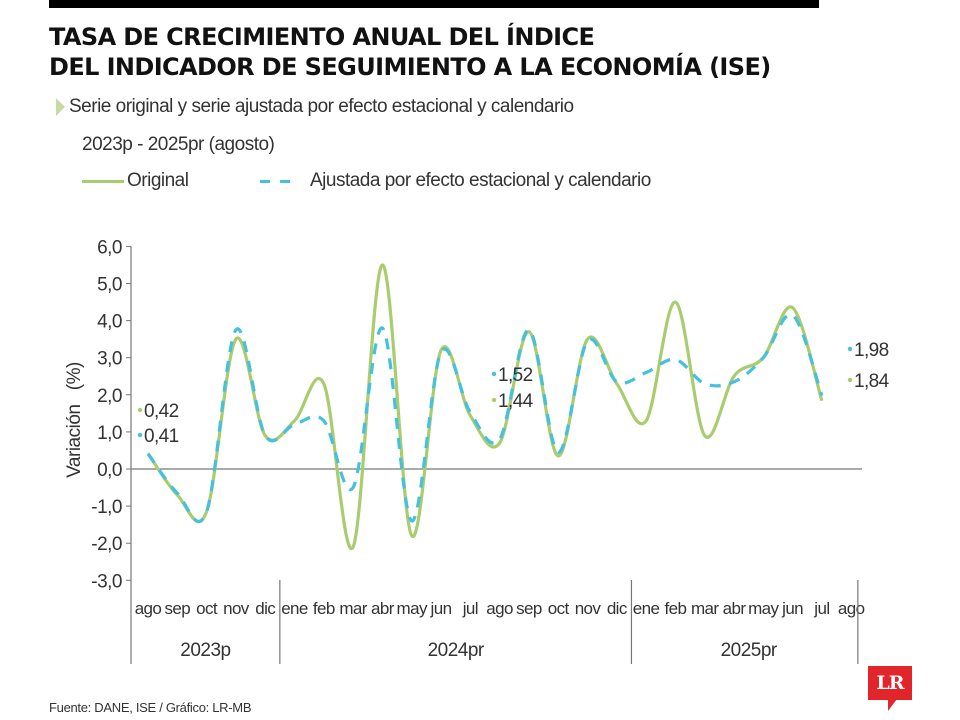 The image size is (960, 720). Describe the element at coordinates (890, 683) in the screenshot. I see `lr-logo: LR` at that location.